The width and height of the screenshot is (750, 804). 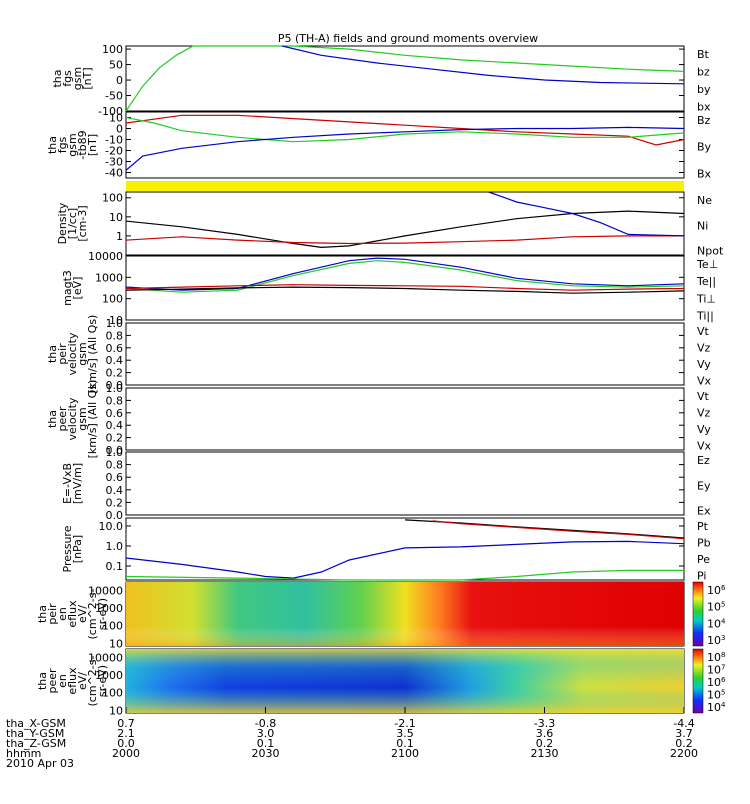 I want to click on ytick-label: 0, so click(x=119, y=129).